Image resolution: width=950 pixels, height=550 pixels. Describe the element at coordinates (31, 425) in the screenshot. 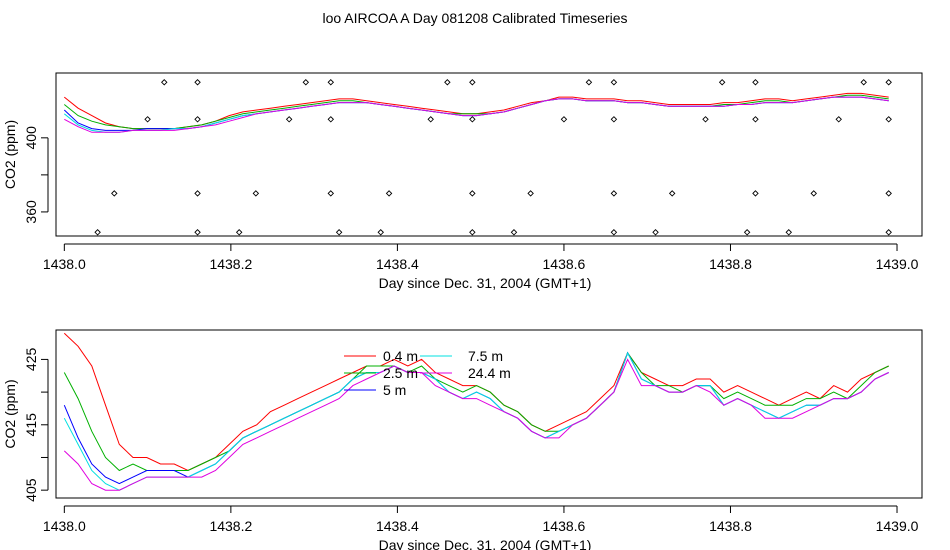

I see `y-tick-label: 415` at that location.